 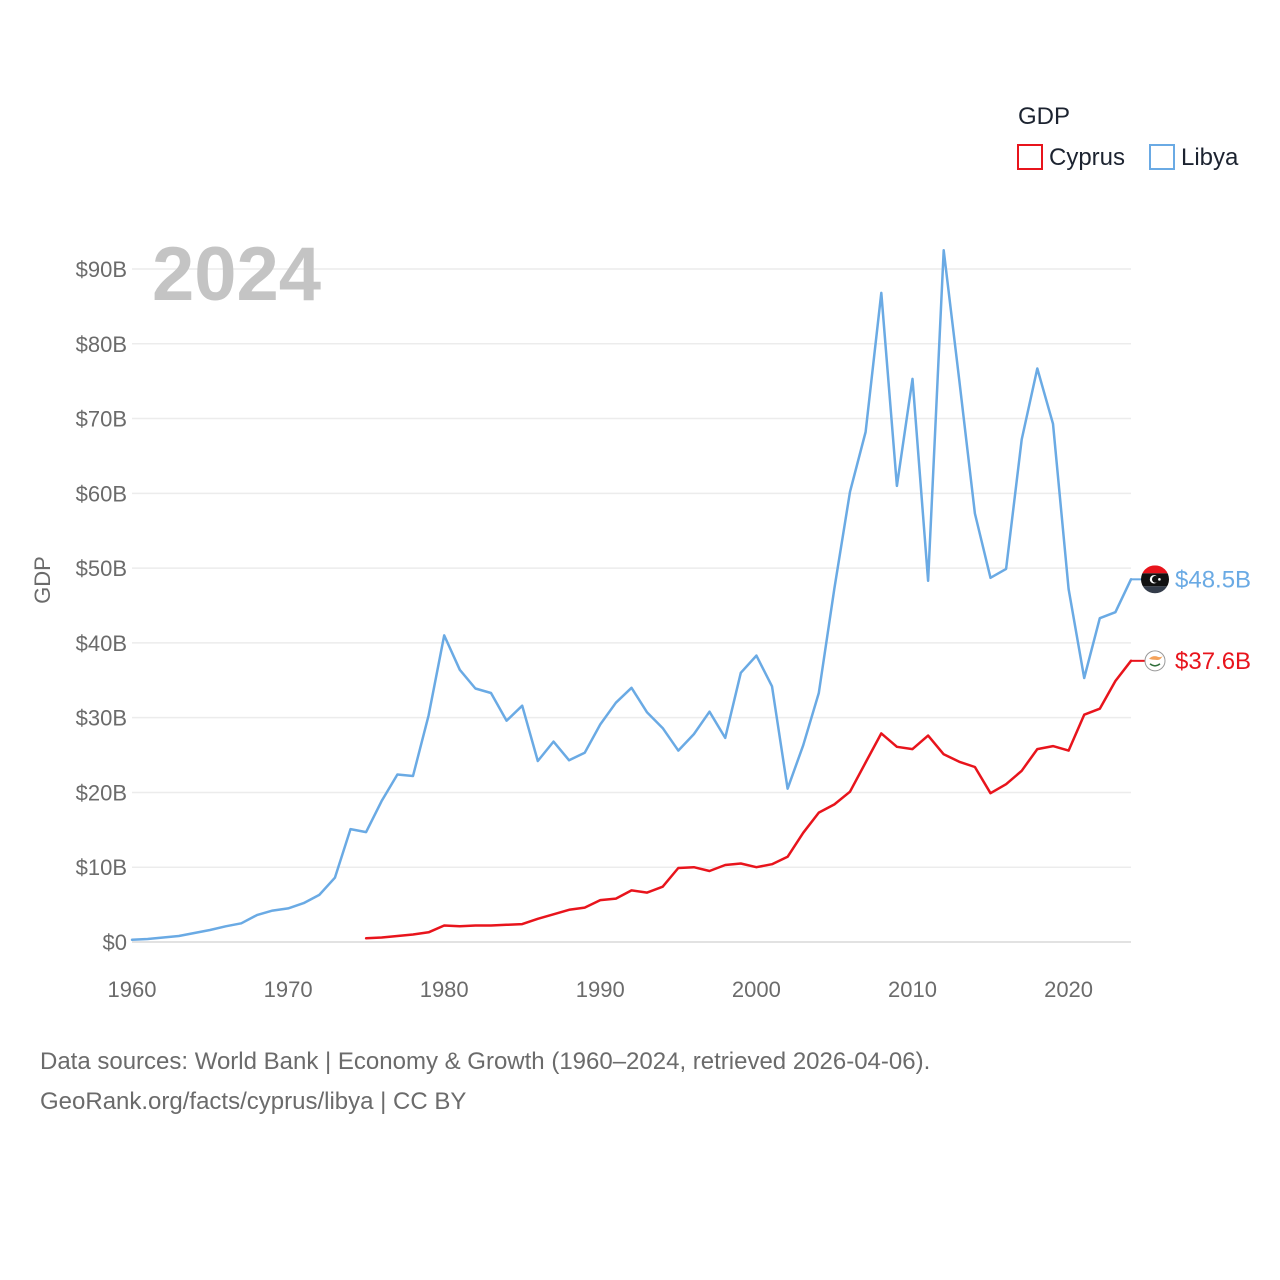 What do you see at coordinates (101, 269) in the screenshot?
I see `y-tick-label: $90B` at bounding box center [101, 269].